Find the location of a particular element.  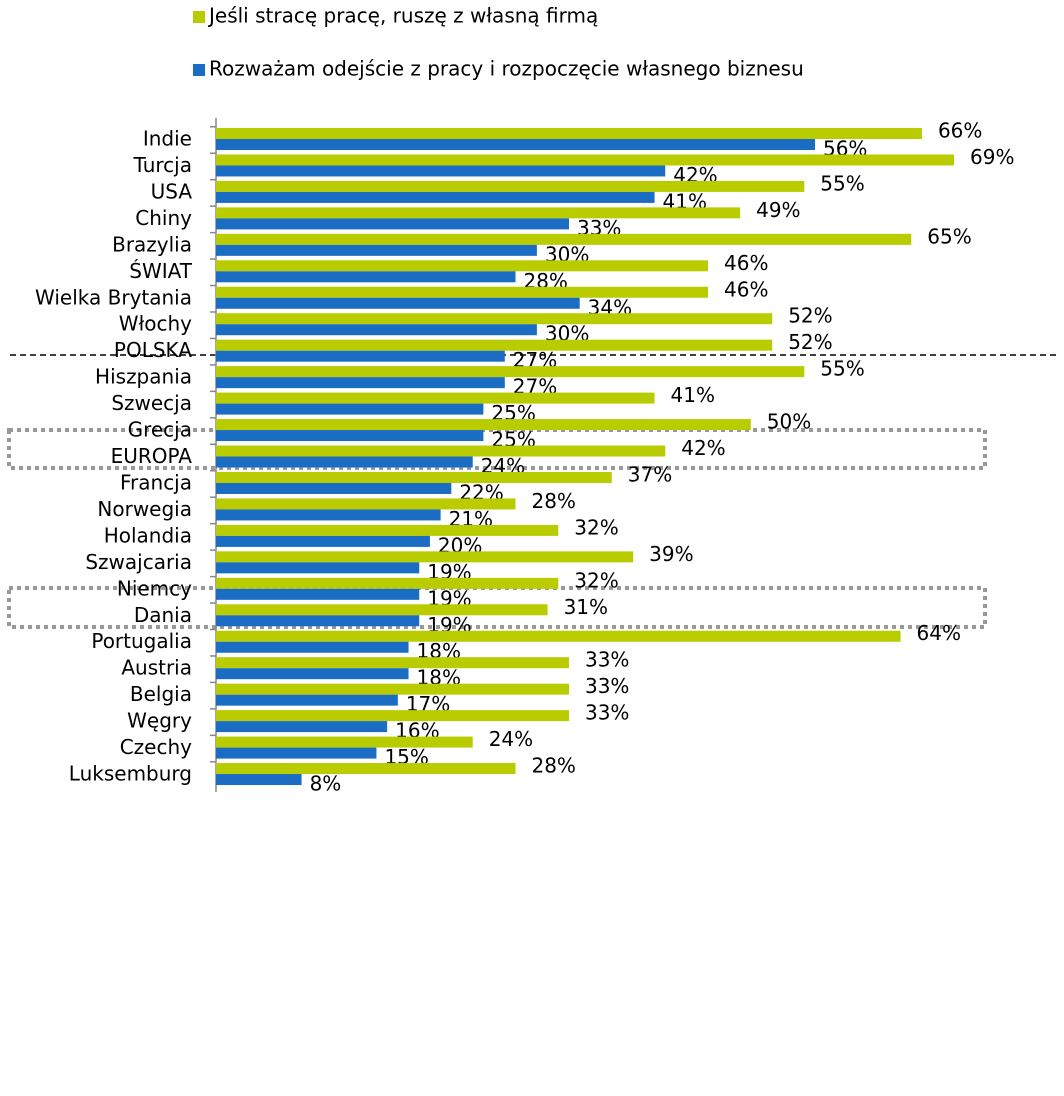

value-label: 37% is located at coordinates (650, 474).